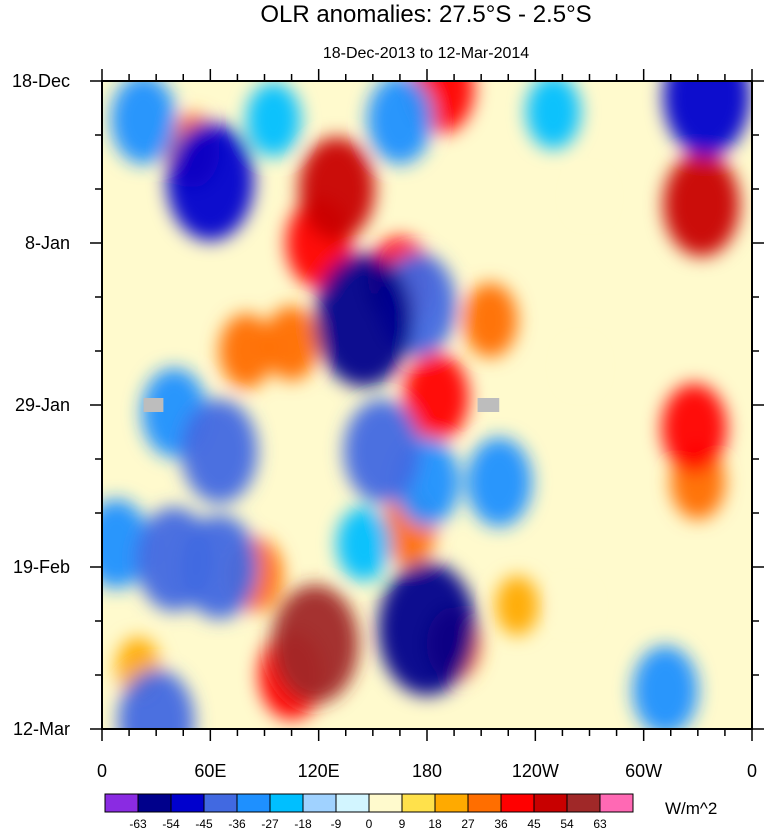 This screenshot has height=835, width=770. Describe the element at coordinates (501, 823) in the screenshot. I see `colorbar-label: 36` at that location.